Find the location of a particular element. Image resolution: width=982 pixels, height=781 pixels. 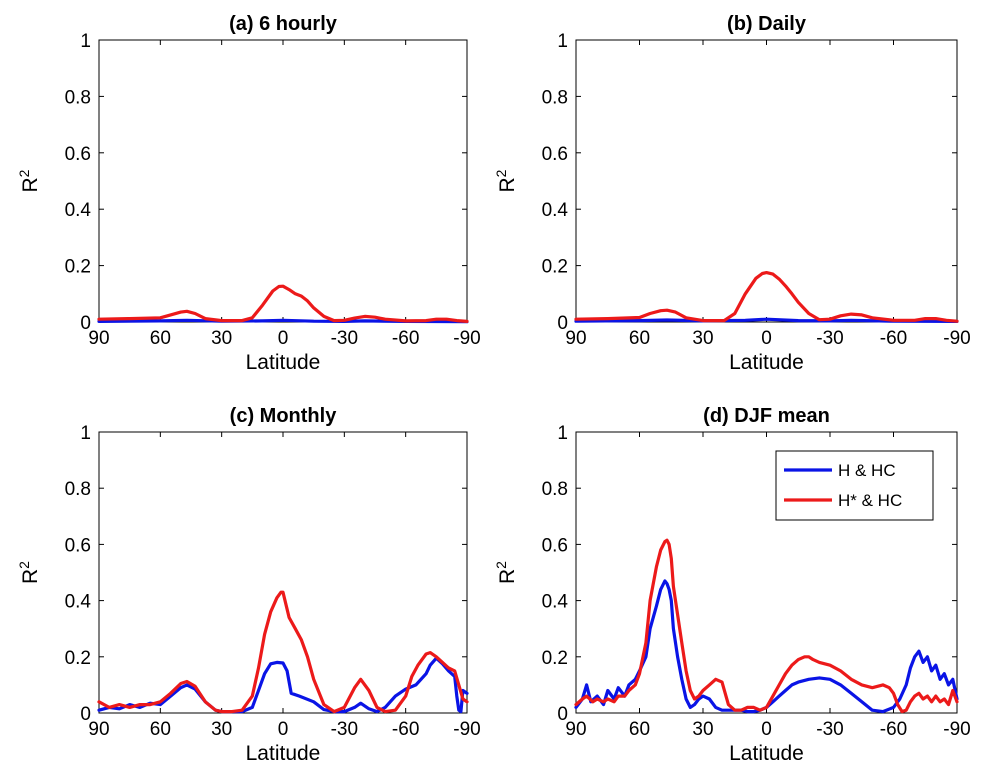

chart-title: (a) 6 hourly is located at coordinates (283, 24).